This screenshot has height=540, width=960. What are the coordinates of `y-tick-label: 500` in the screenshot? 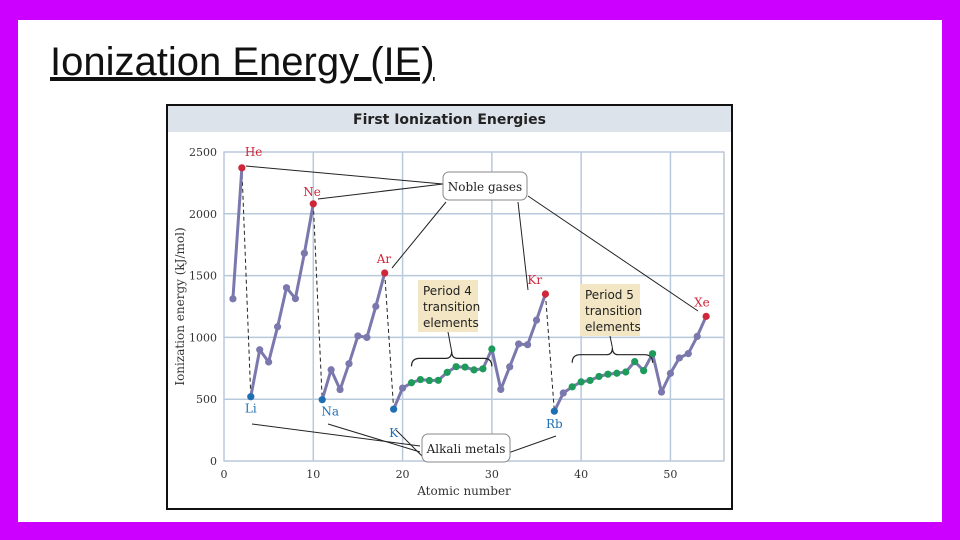 It's located at (206, 399).